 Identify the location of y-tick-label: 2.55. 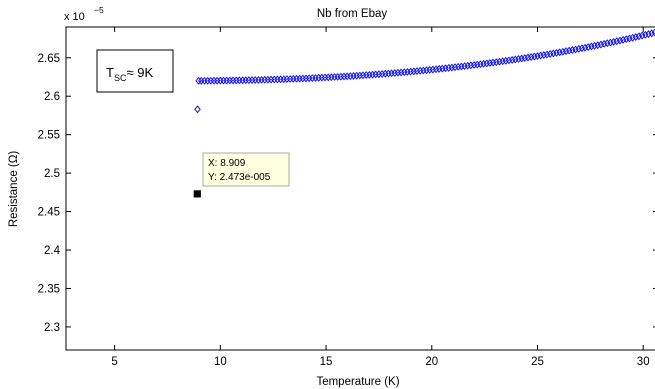
(49, 136).